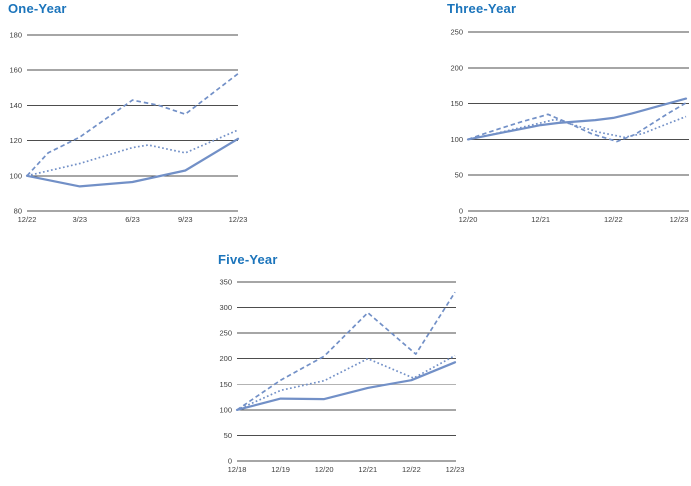  What do you see at coordinates (37, 8) in the screenshot?
I see `chart-title-one-year: One-Year` at bounding box center [37, 8].